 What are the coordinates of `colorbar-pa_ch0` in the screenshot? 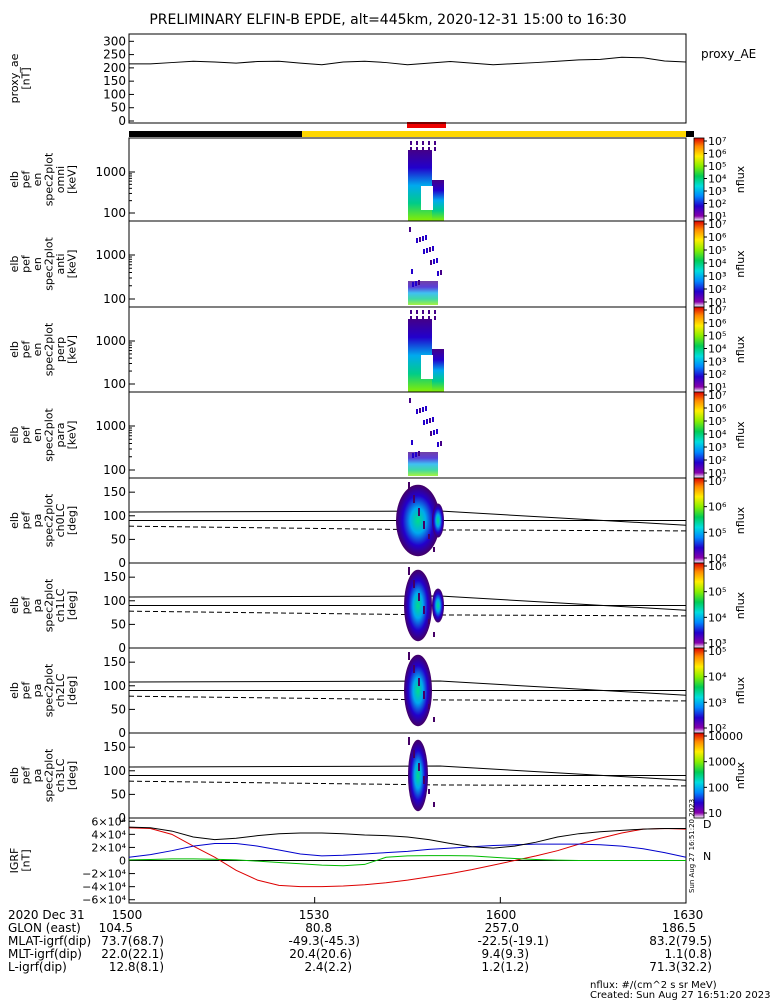 It's located at (699, 520).